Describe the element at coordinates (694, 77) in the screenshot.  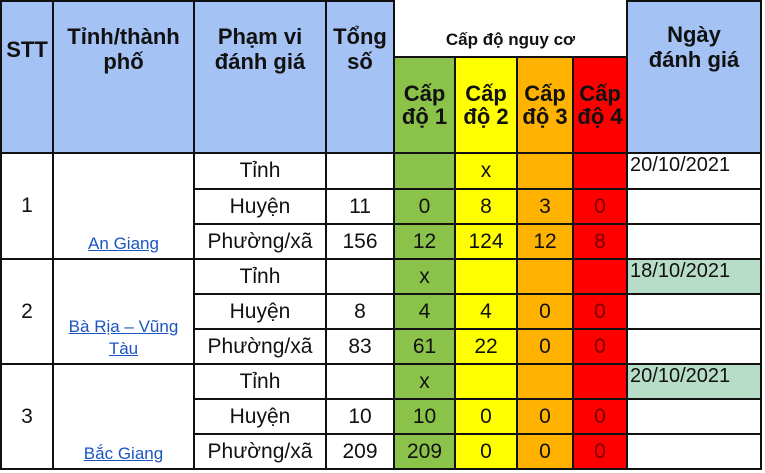
I see `header-date: Ngày đánh giá` at that location.